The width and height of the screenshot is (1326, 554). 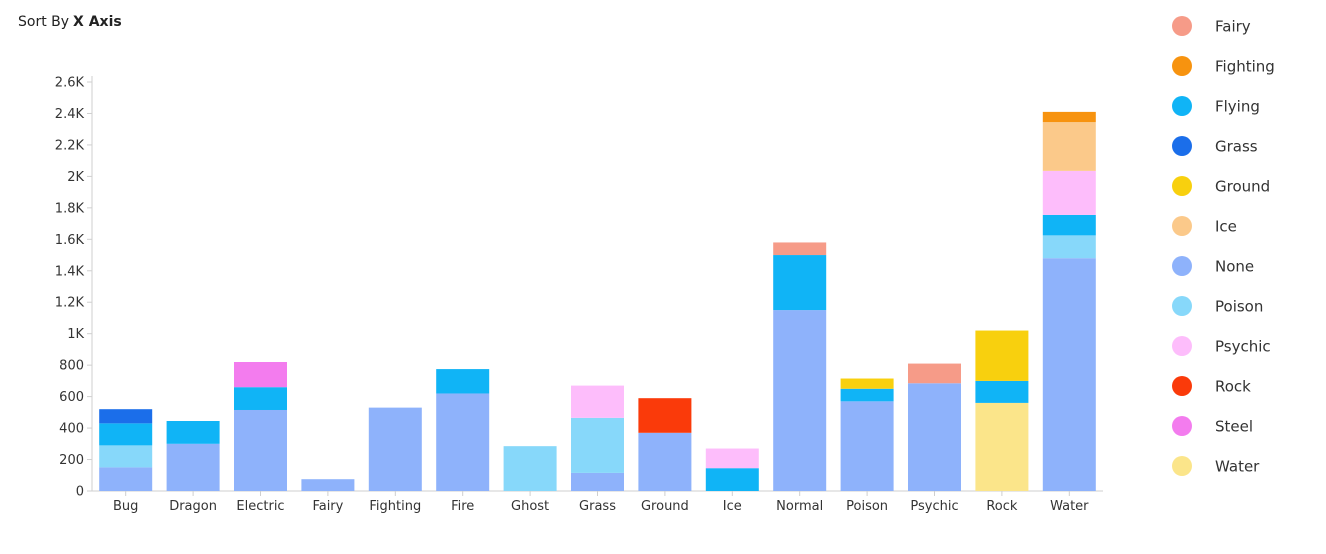 I want to click on bar-segment-dragon-none, so click(x=193, y=467).